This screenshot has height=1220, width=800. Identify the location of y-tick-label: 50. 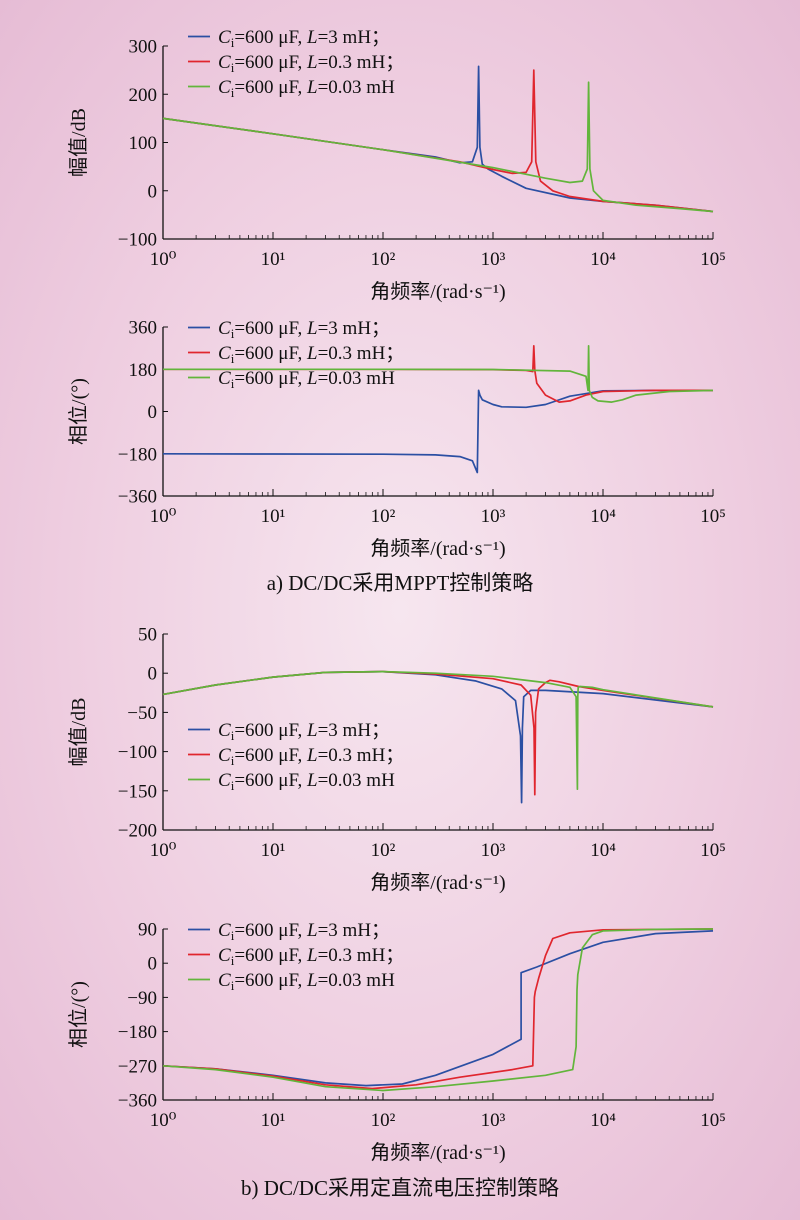
(147, 635).